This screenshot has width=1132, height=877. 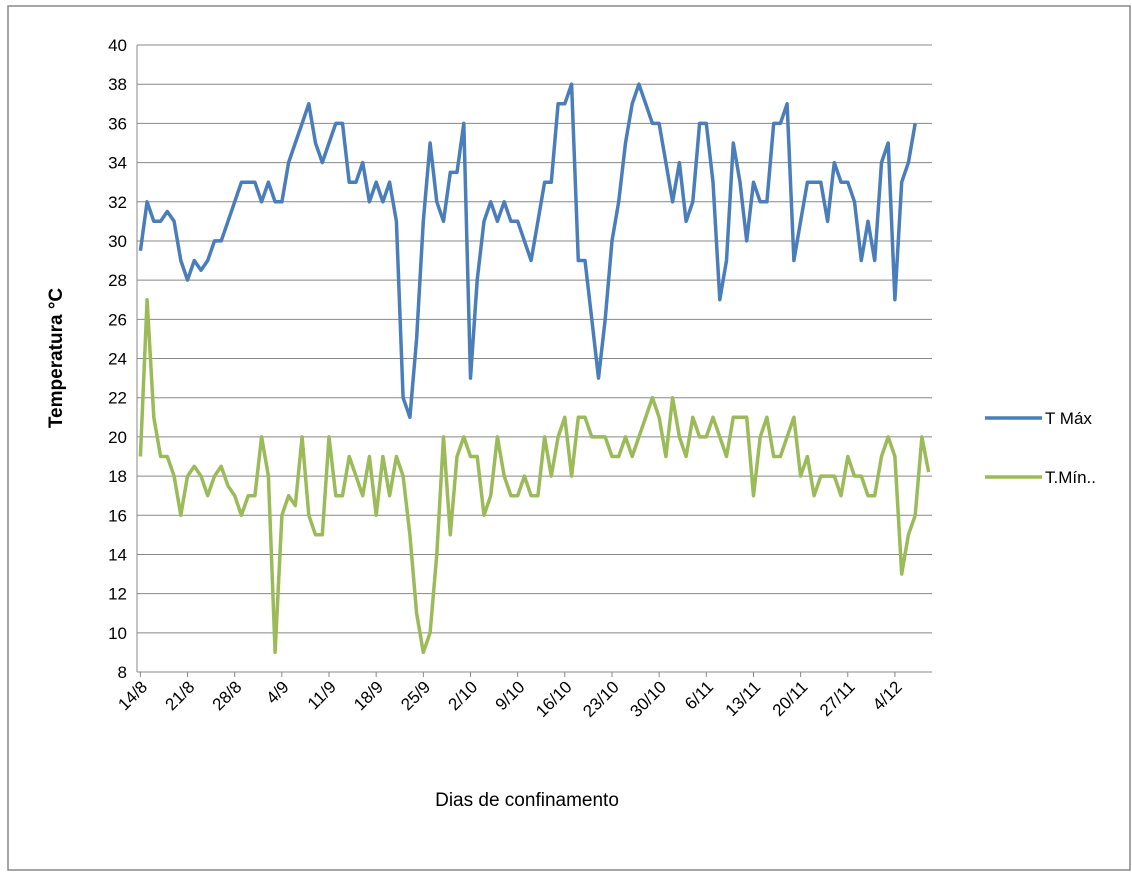 I want to click on y-tick-label: 12, so click(x=117, y=594).